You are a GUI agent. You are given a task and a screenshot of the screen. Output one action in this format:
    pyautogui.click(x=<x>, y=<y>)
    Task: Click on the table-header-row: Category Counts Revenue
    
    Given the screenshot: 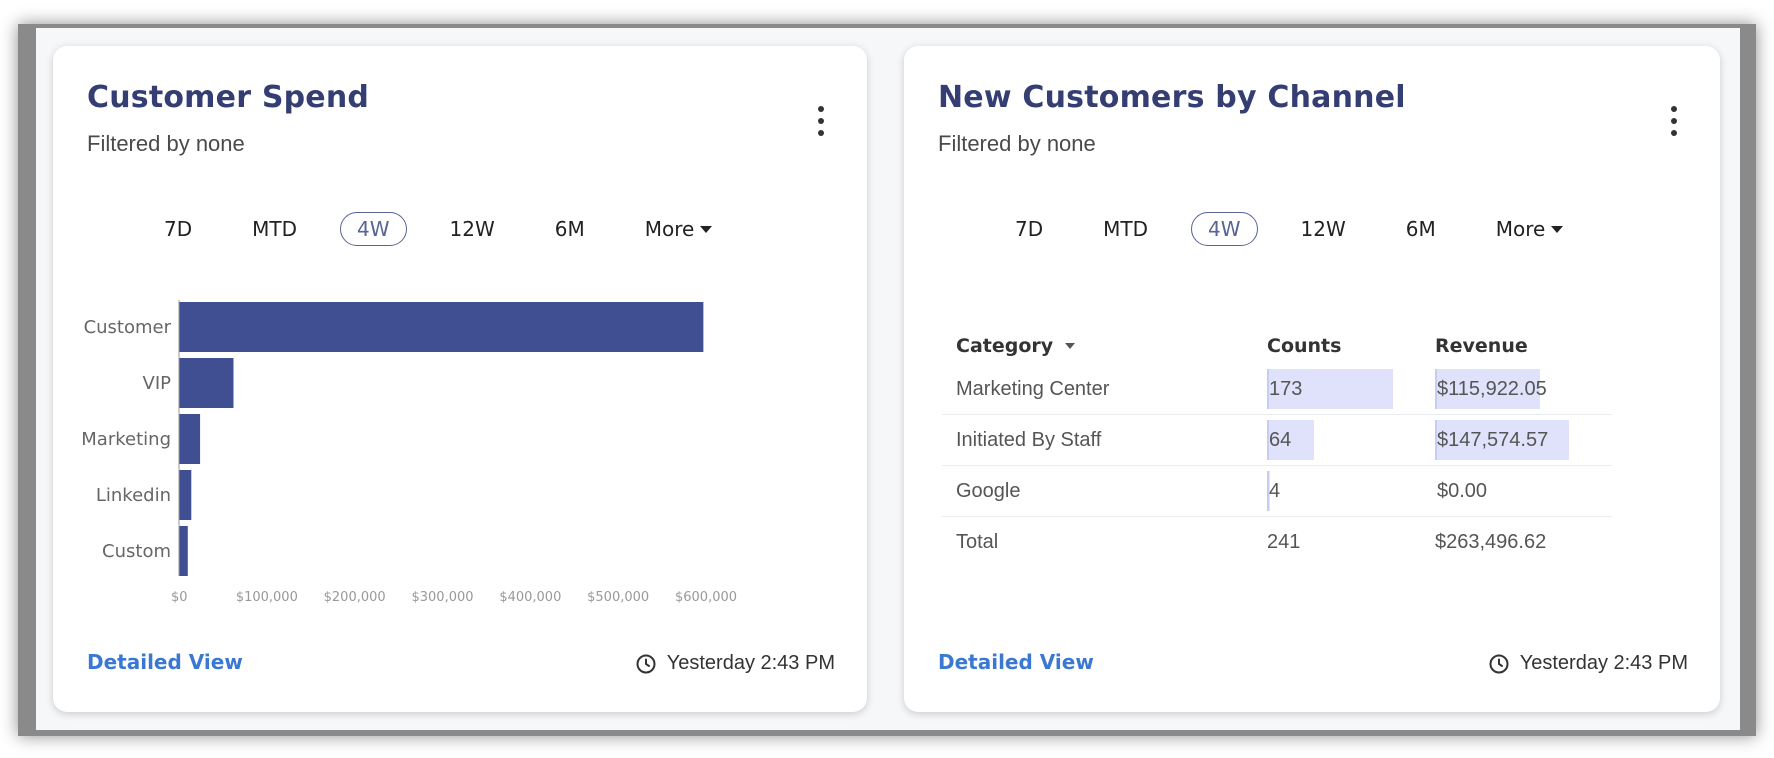 What is the action you would take?
    pyautogui.click(x=1277, y=346)
    